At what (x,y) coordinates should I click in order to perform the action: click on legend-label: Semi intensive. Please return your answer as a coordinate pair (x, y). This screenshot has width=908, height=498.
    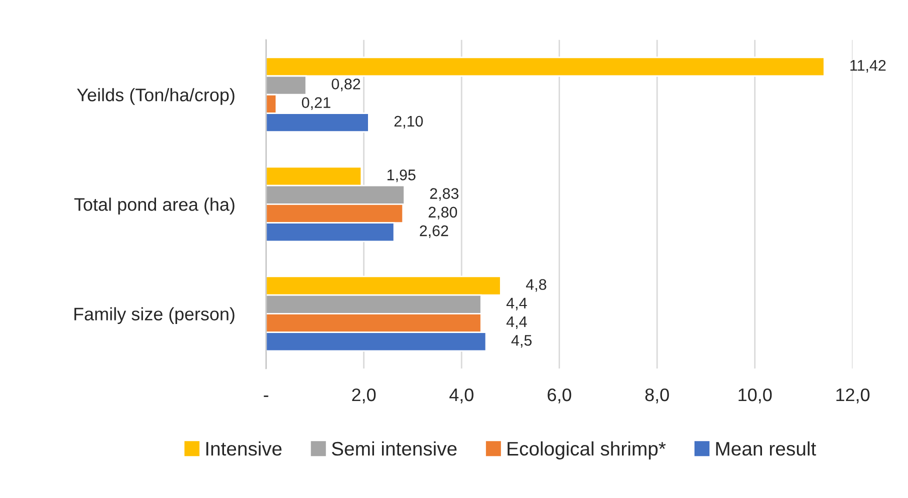
    Looking at the image, I should click on (394, 448).